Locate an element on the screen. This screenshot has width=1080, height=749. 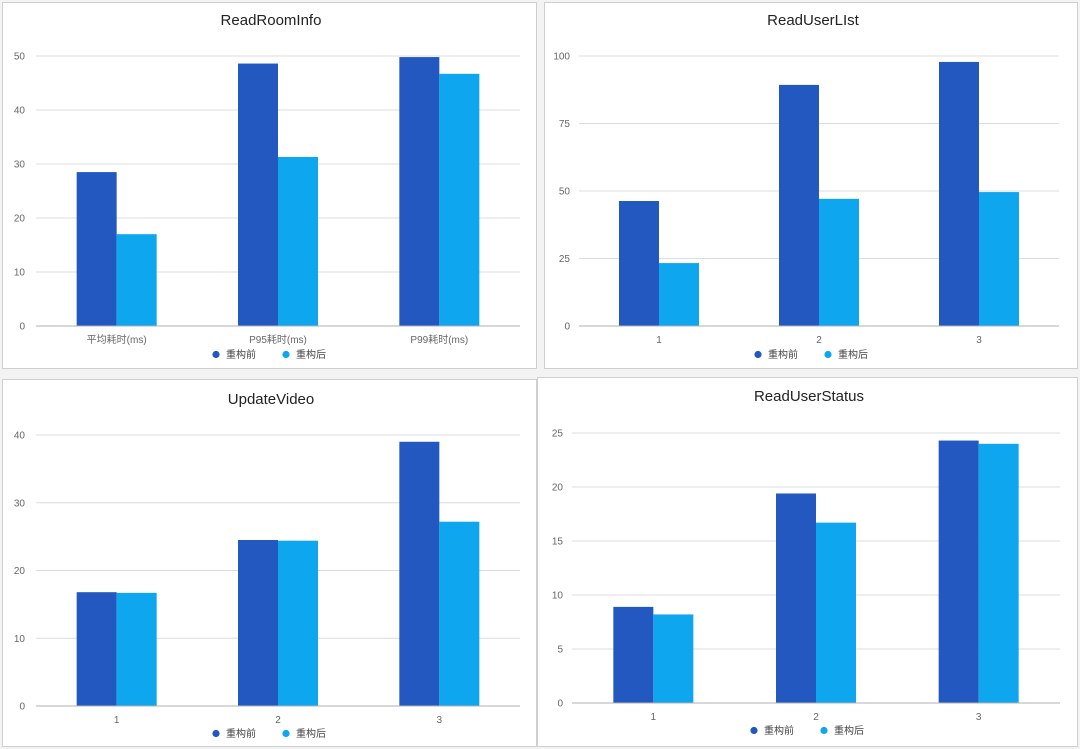
chart-title: ReadUserLIst is located at coordinates (813, 20).